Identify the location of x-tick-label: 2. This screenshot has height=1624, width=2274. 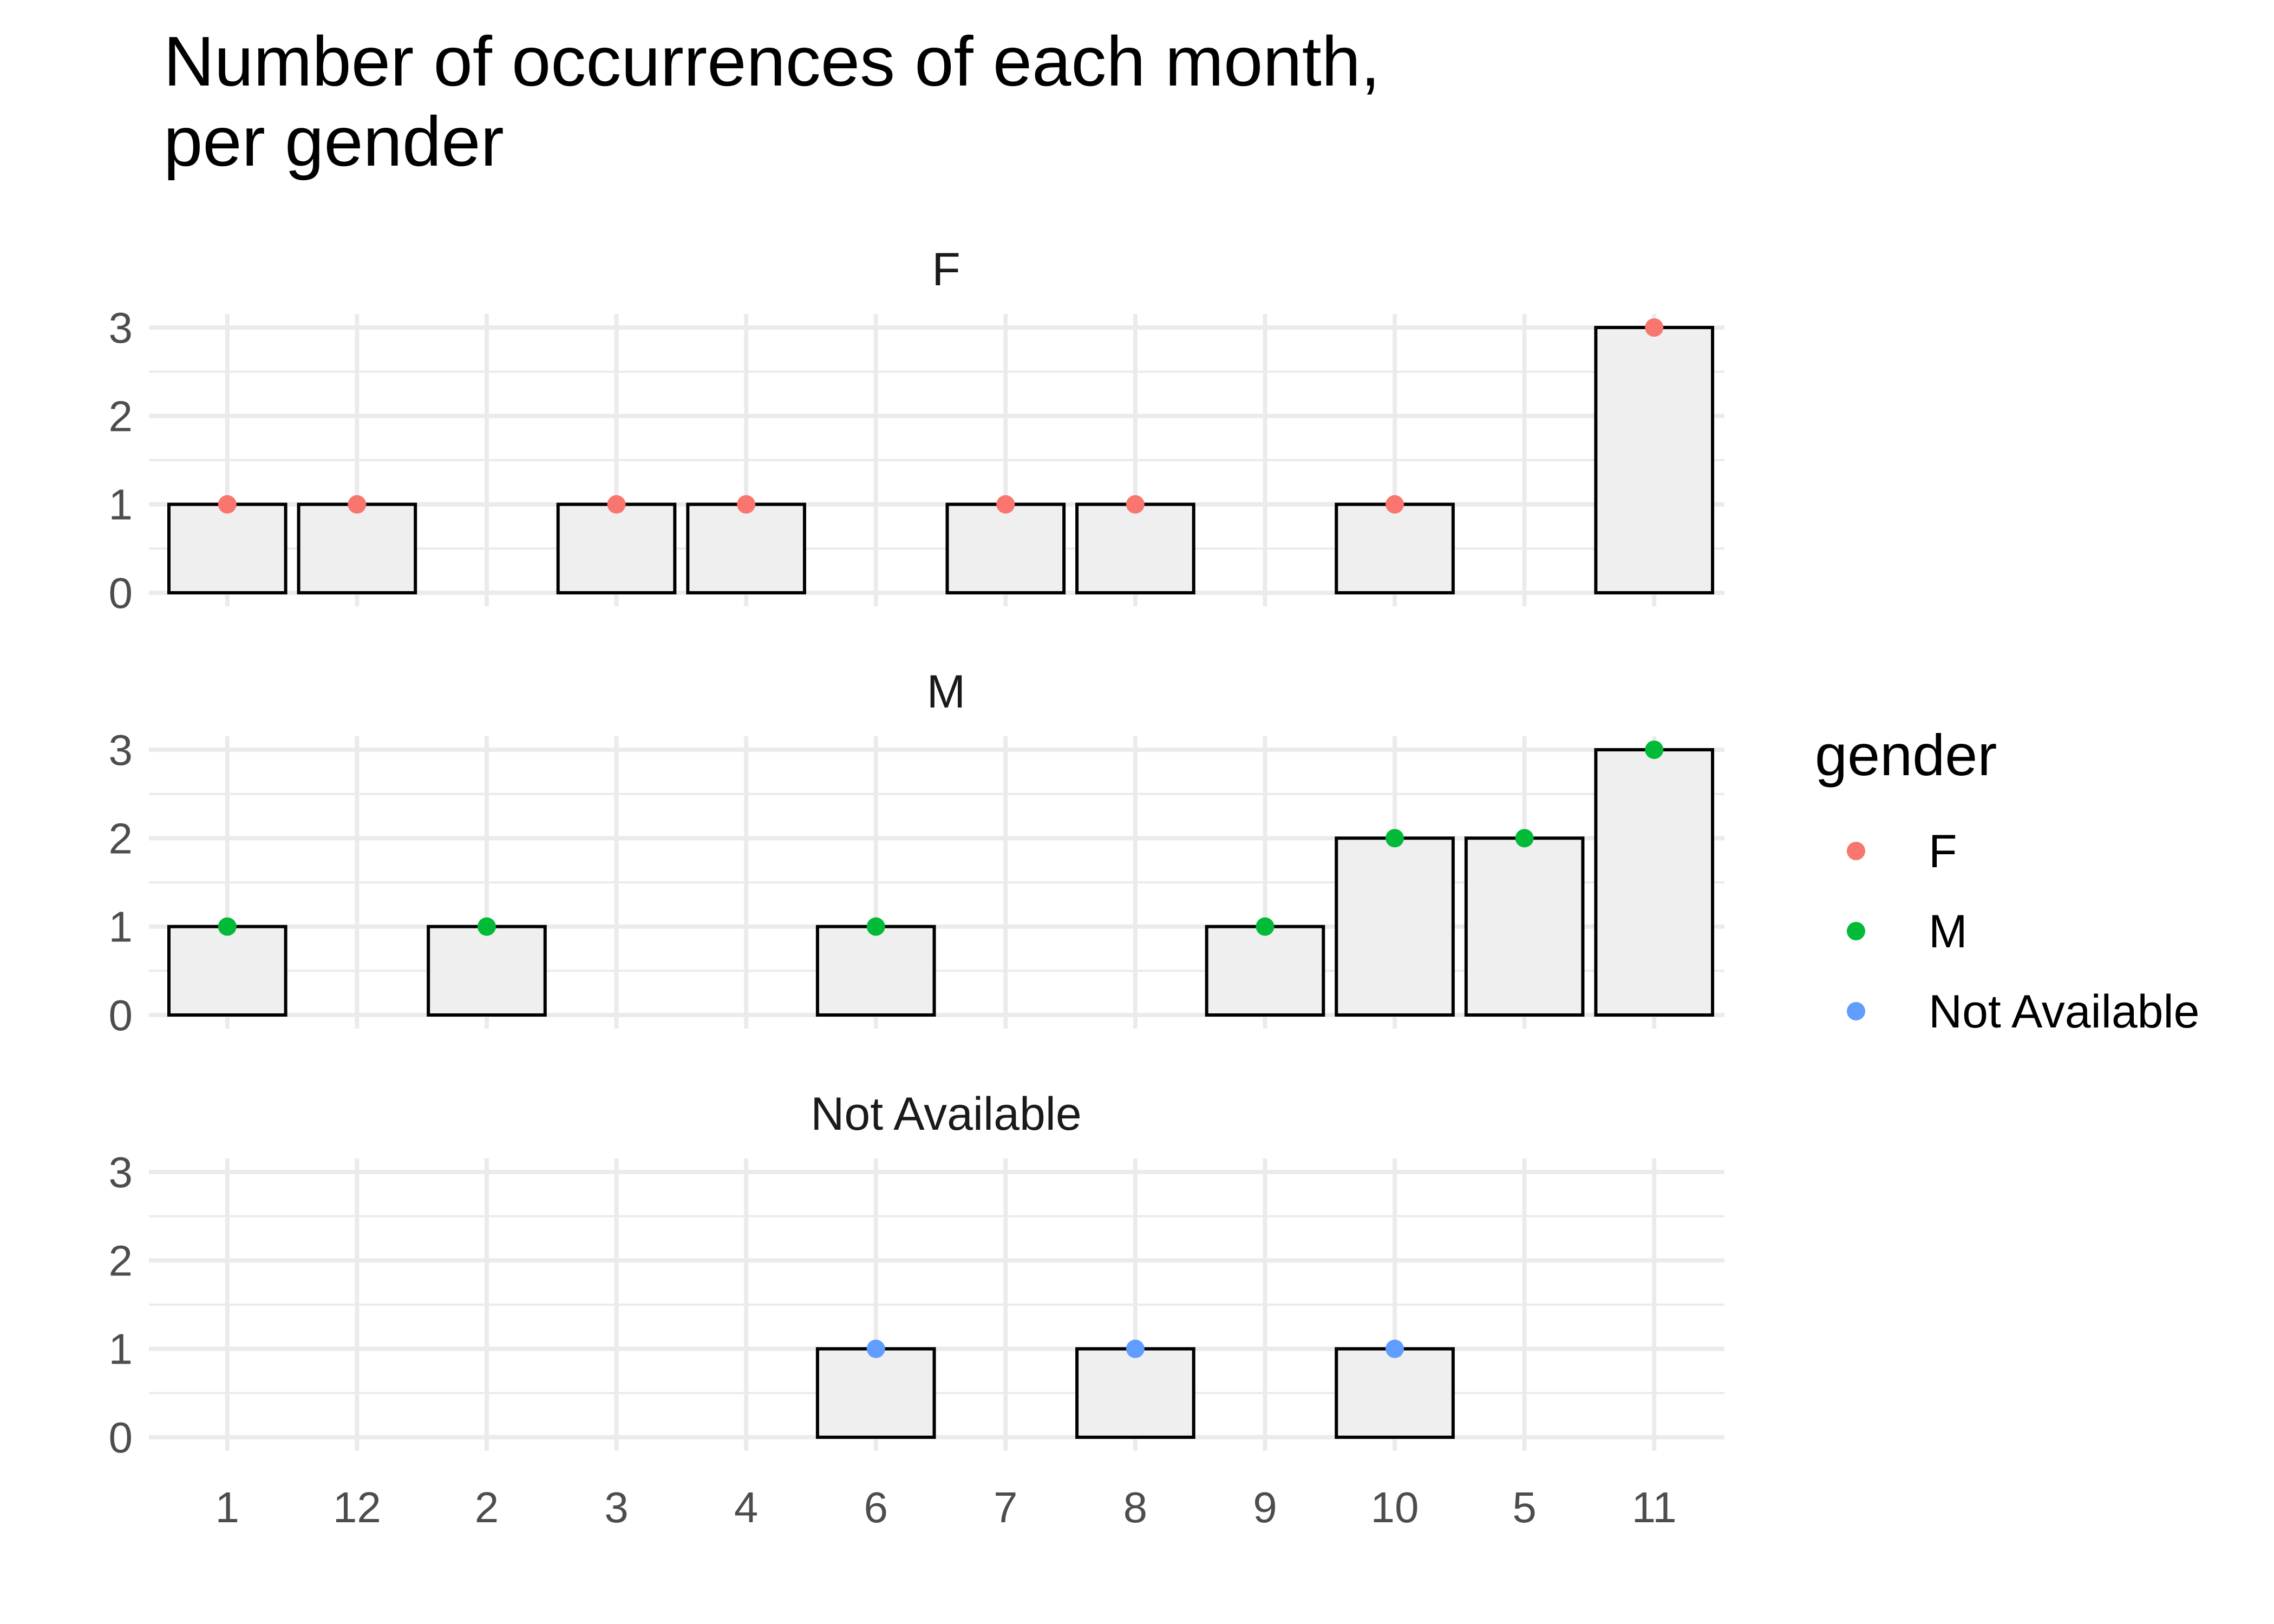
(487, 1507).